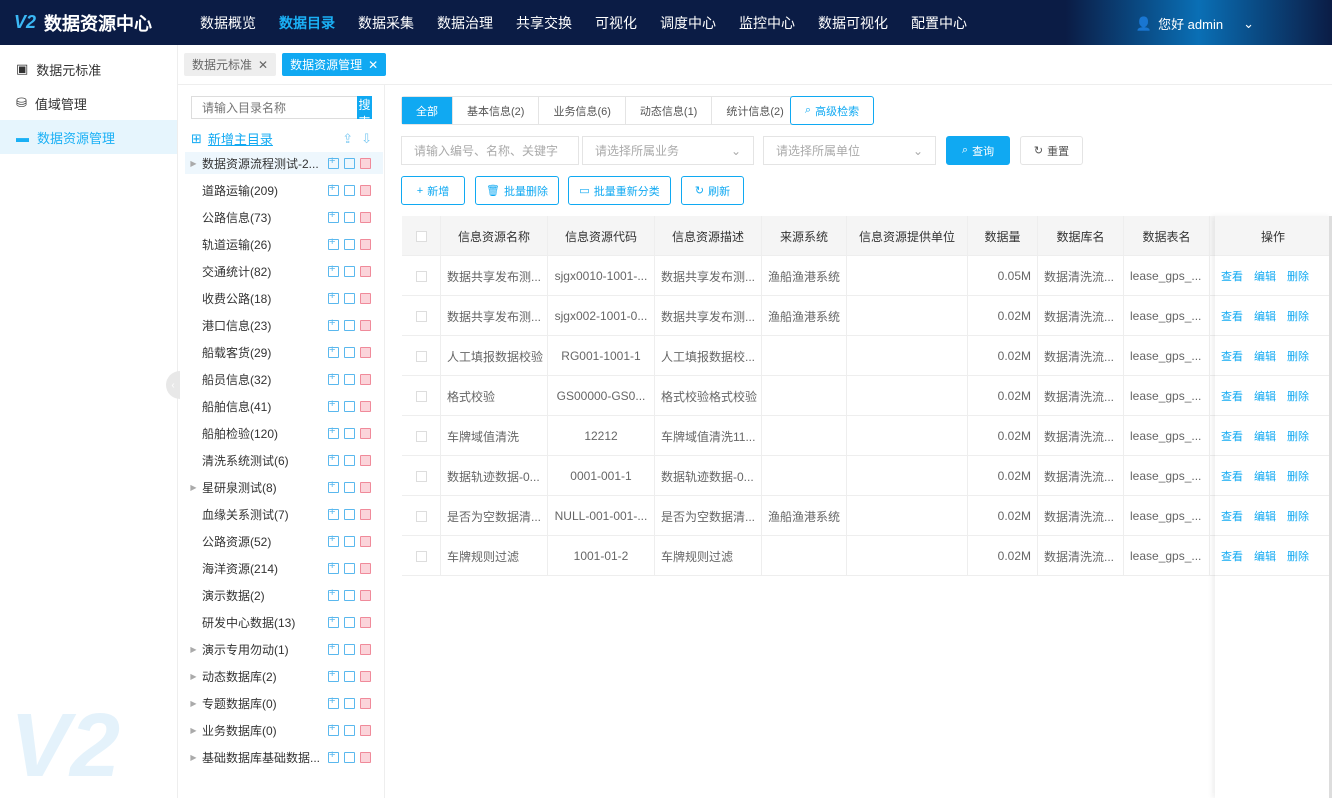 Image resolution: width=1332 pixels, height=798 pixels. What do you see at coordinates (284, 487) in the screenshot?
I see `tree-item: ▶ 星研泉测试(8)` at bounding box center [284, 487].